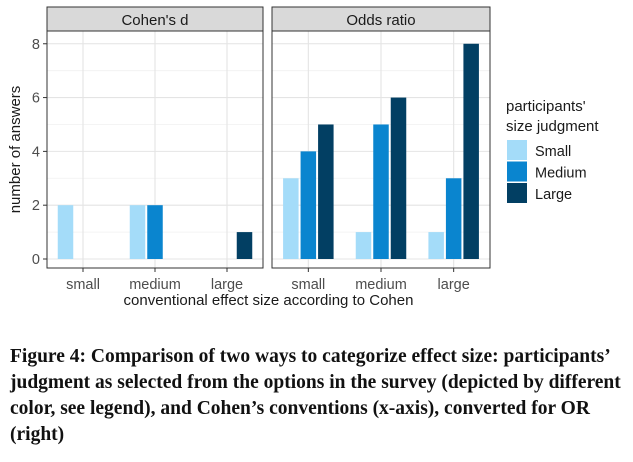  I want to click on legend-label-medium: Medium, so click(561, 174).